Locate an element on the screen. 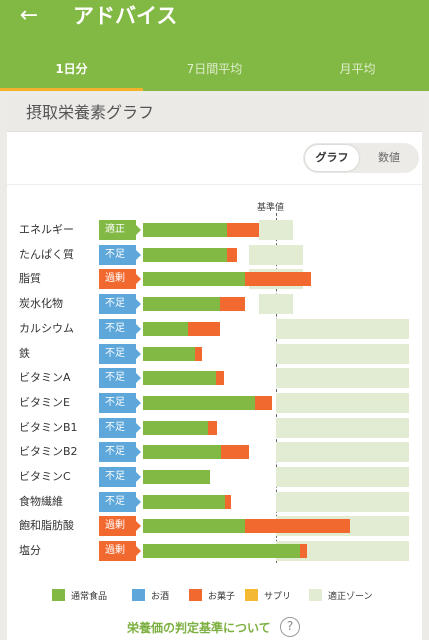  card-title: 摂取栄養素グラフ is located at coordinates (90, 112).